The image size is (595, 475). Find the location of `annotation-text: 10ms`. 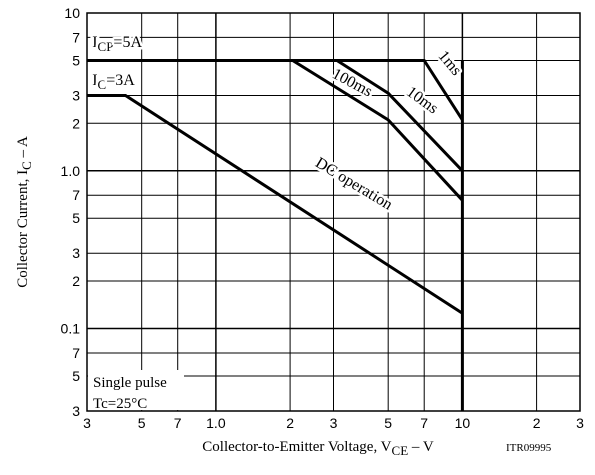

annotation-text: 10ms is located at coordinates (422, 100).